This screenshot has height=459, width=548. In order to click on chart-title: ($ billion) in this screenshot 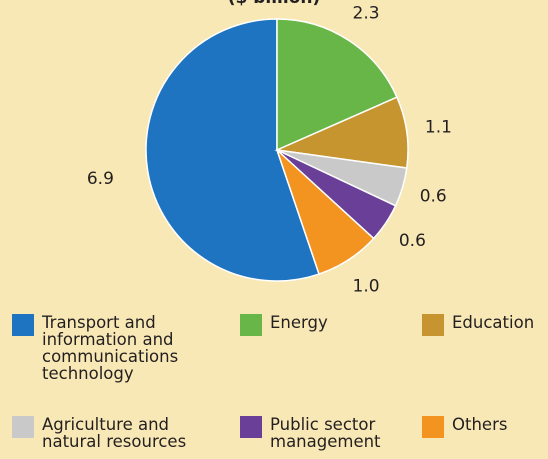, I will do `click(274, 4)`.